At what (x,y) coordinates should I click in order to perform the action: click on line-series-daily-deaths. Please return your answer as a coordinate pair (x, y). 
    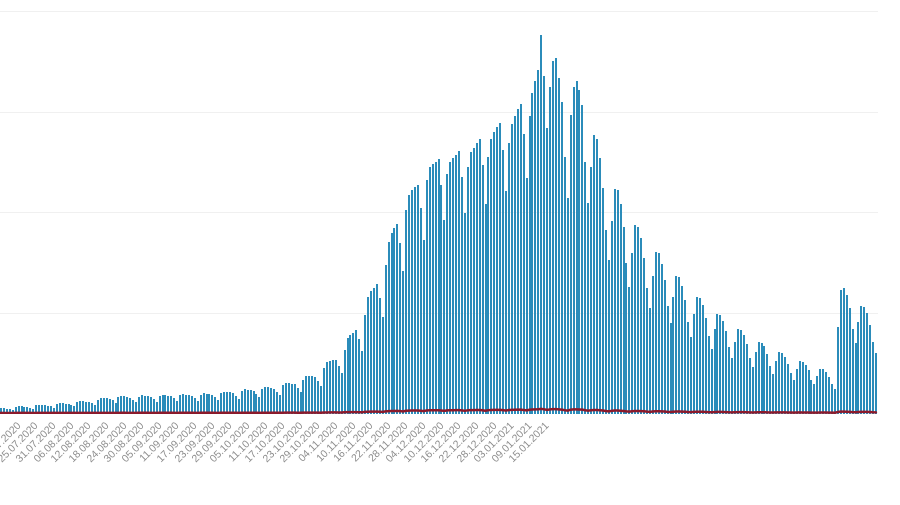
    Looking at the image, I should click on (439, 410).